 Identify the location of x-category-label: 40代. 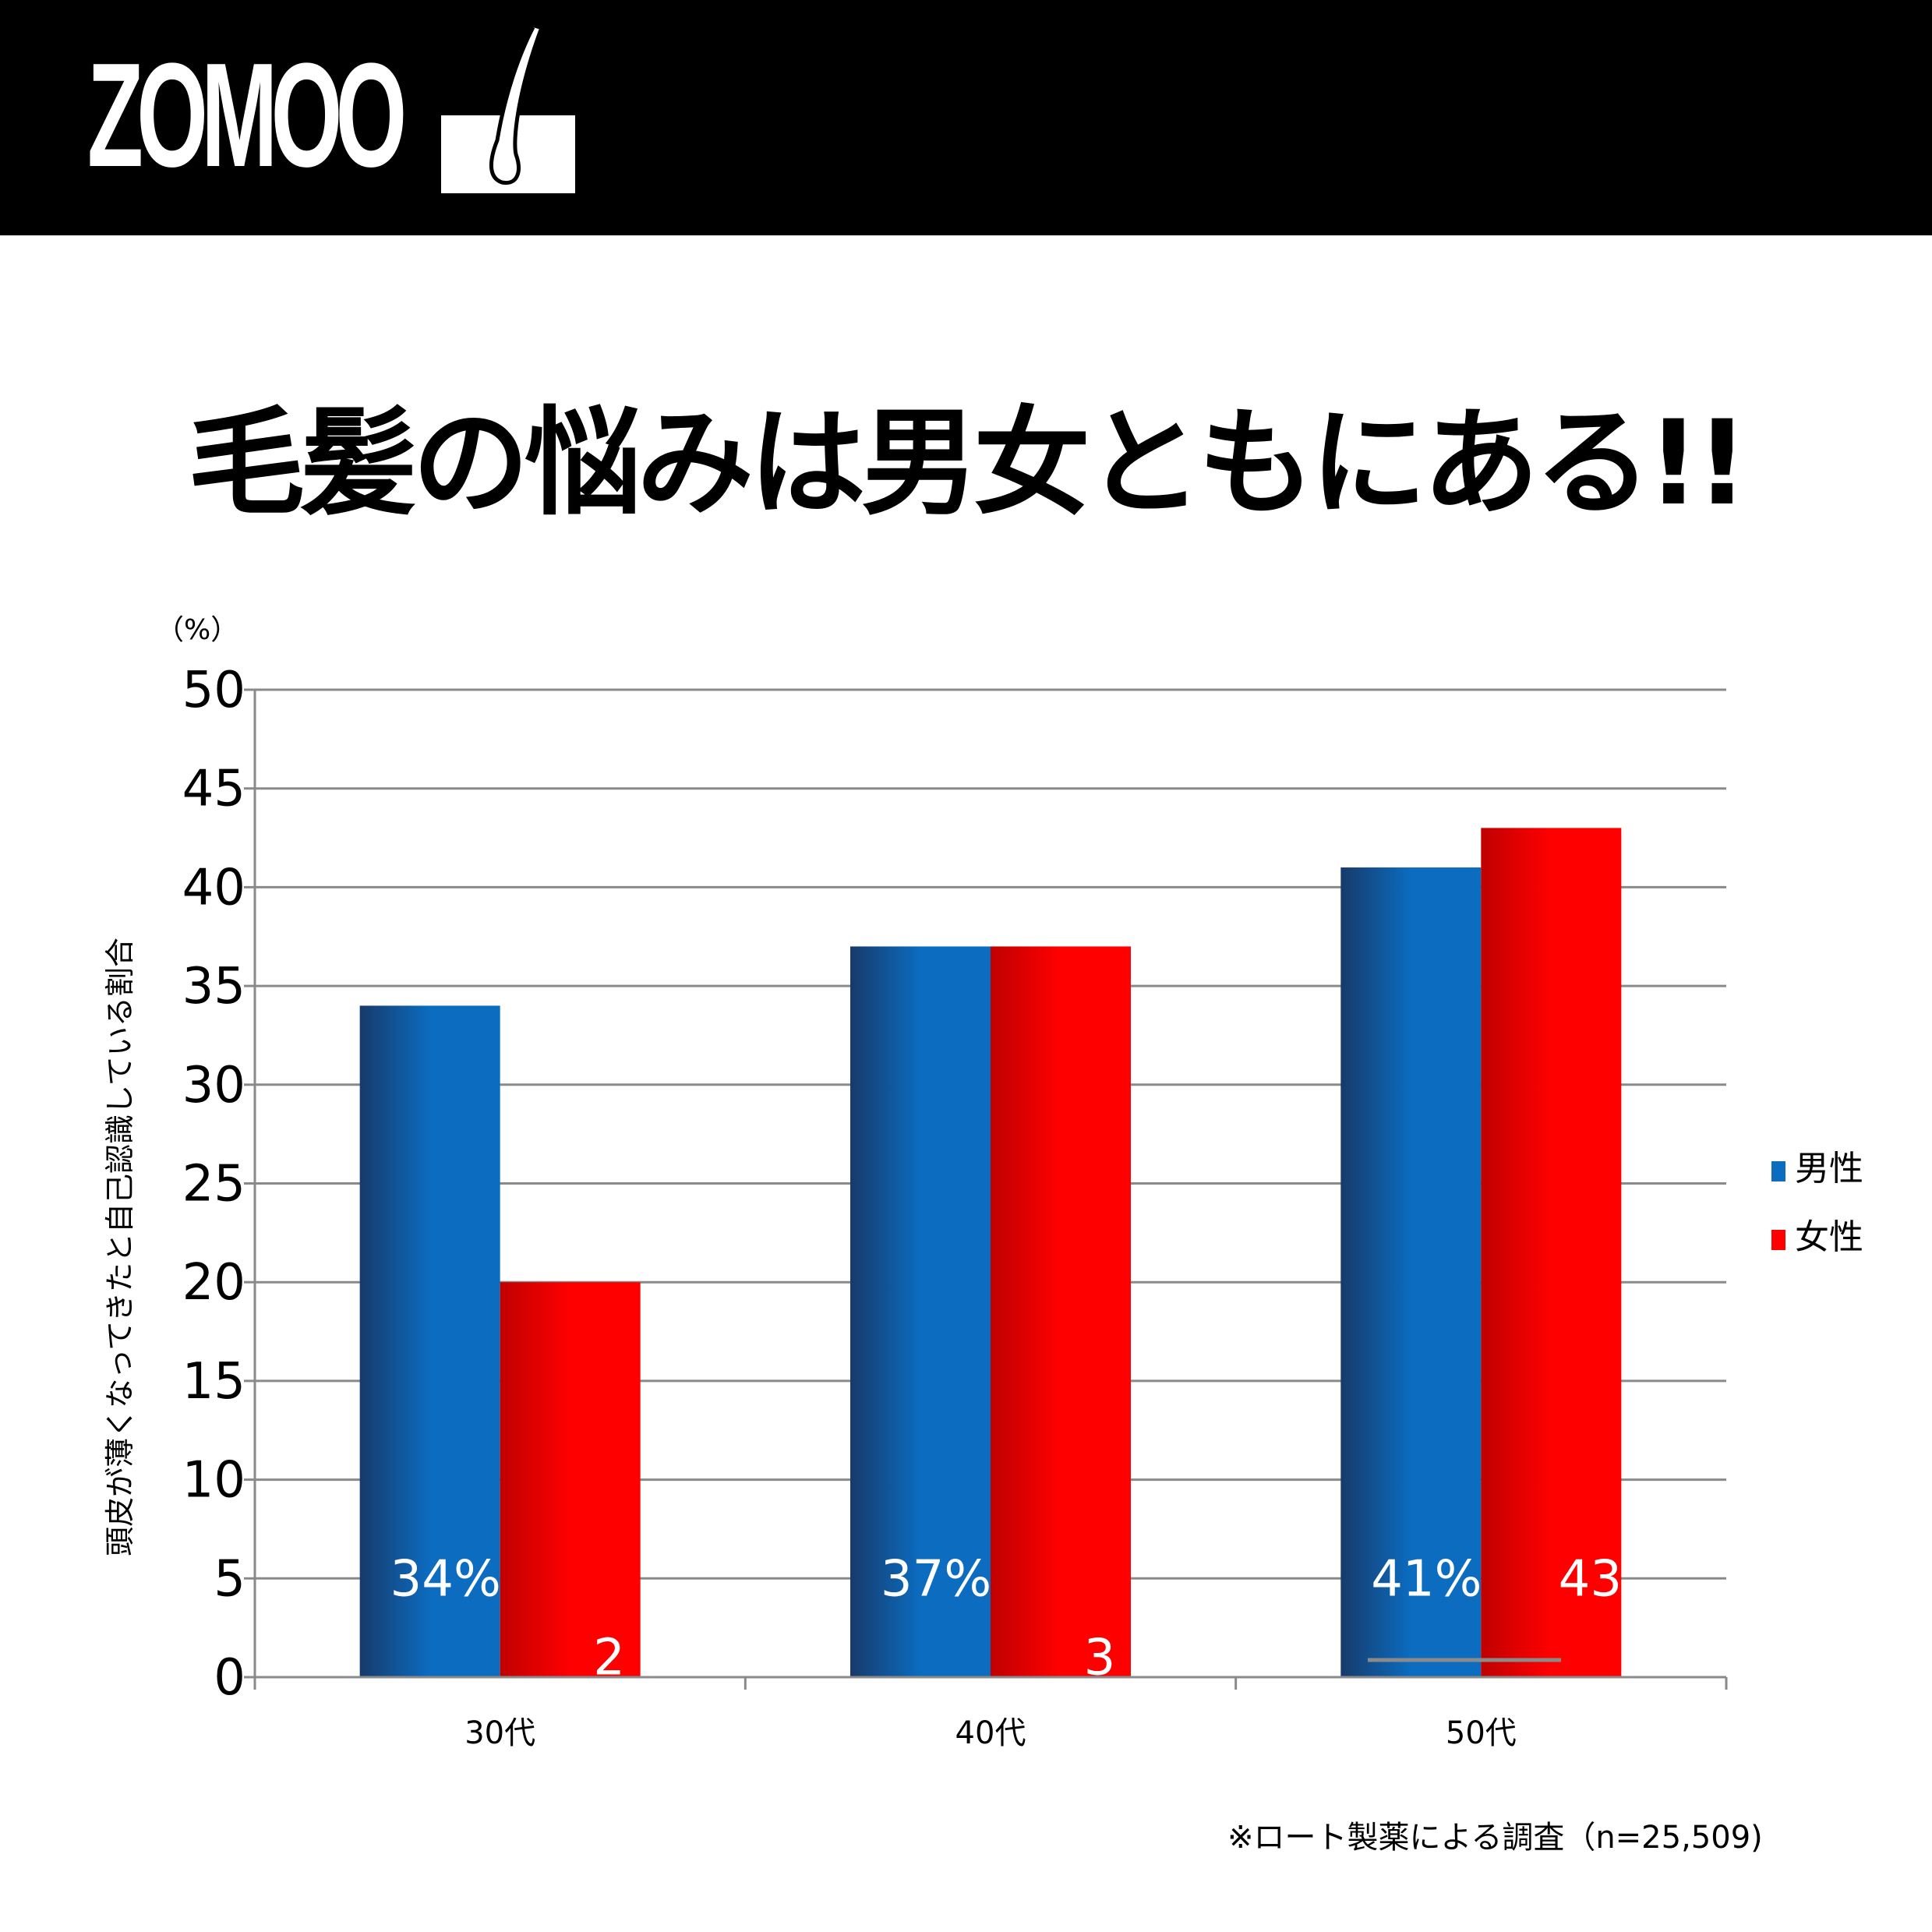
(990, 1733).